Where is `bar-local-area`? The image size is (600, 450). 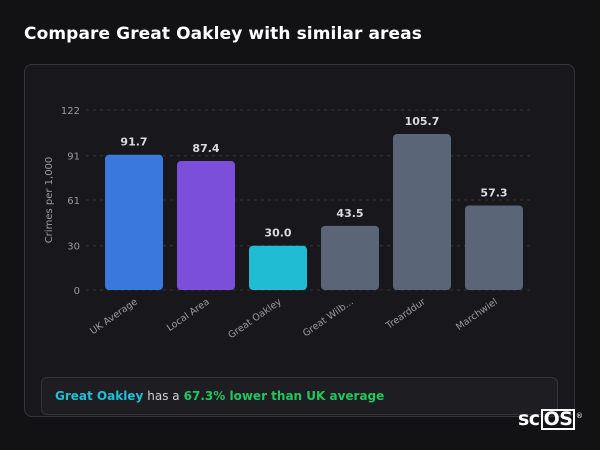 bar-local-area is located at coordinates (206, 225).